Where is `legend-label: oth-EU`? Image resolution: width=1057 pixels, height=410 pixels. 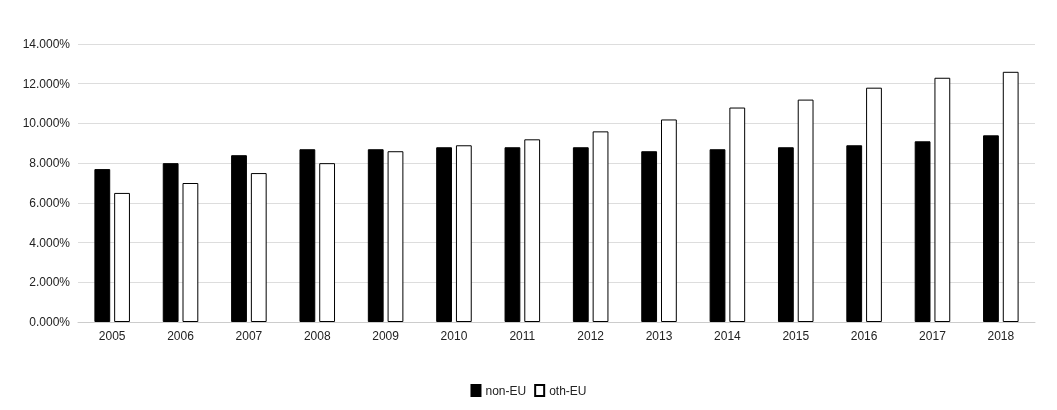
legend-label: oth-EU is located at coordinates (568, 390).